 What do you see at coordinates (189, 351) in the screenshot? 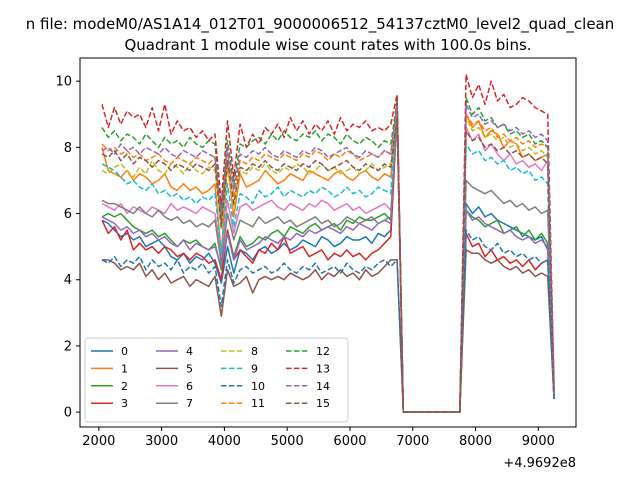
I see `legend-label-4: 4` at bounding box center [189, 351].